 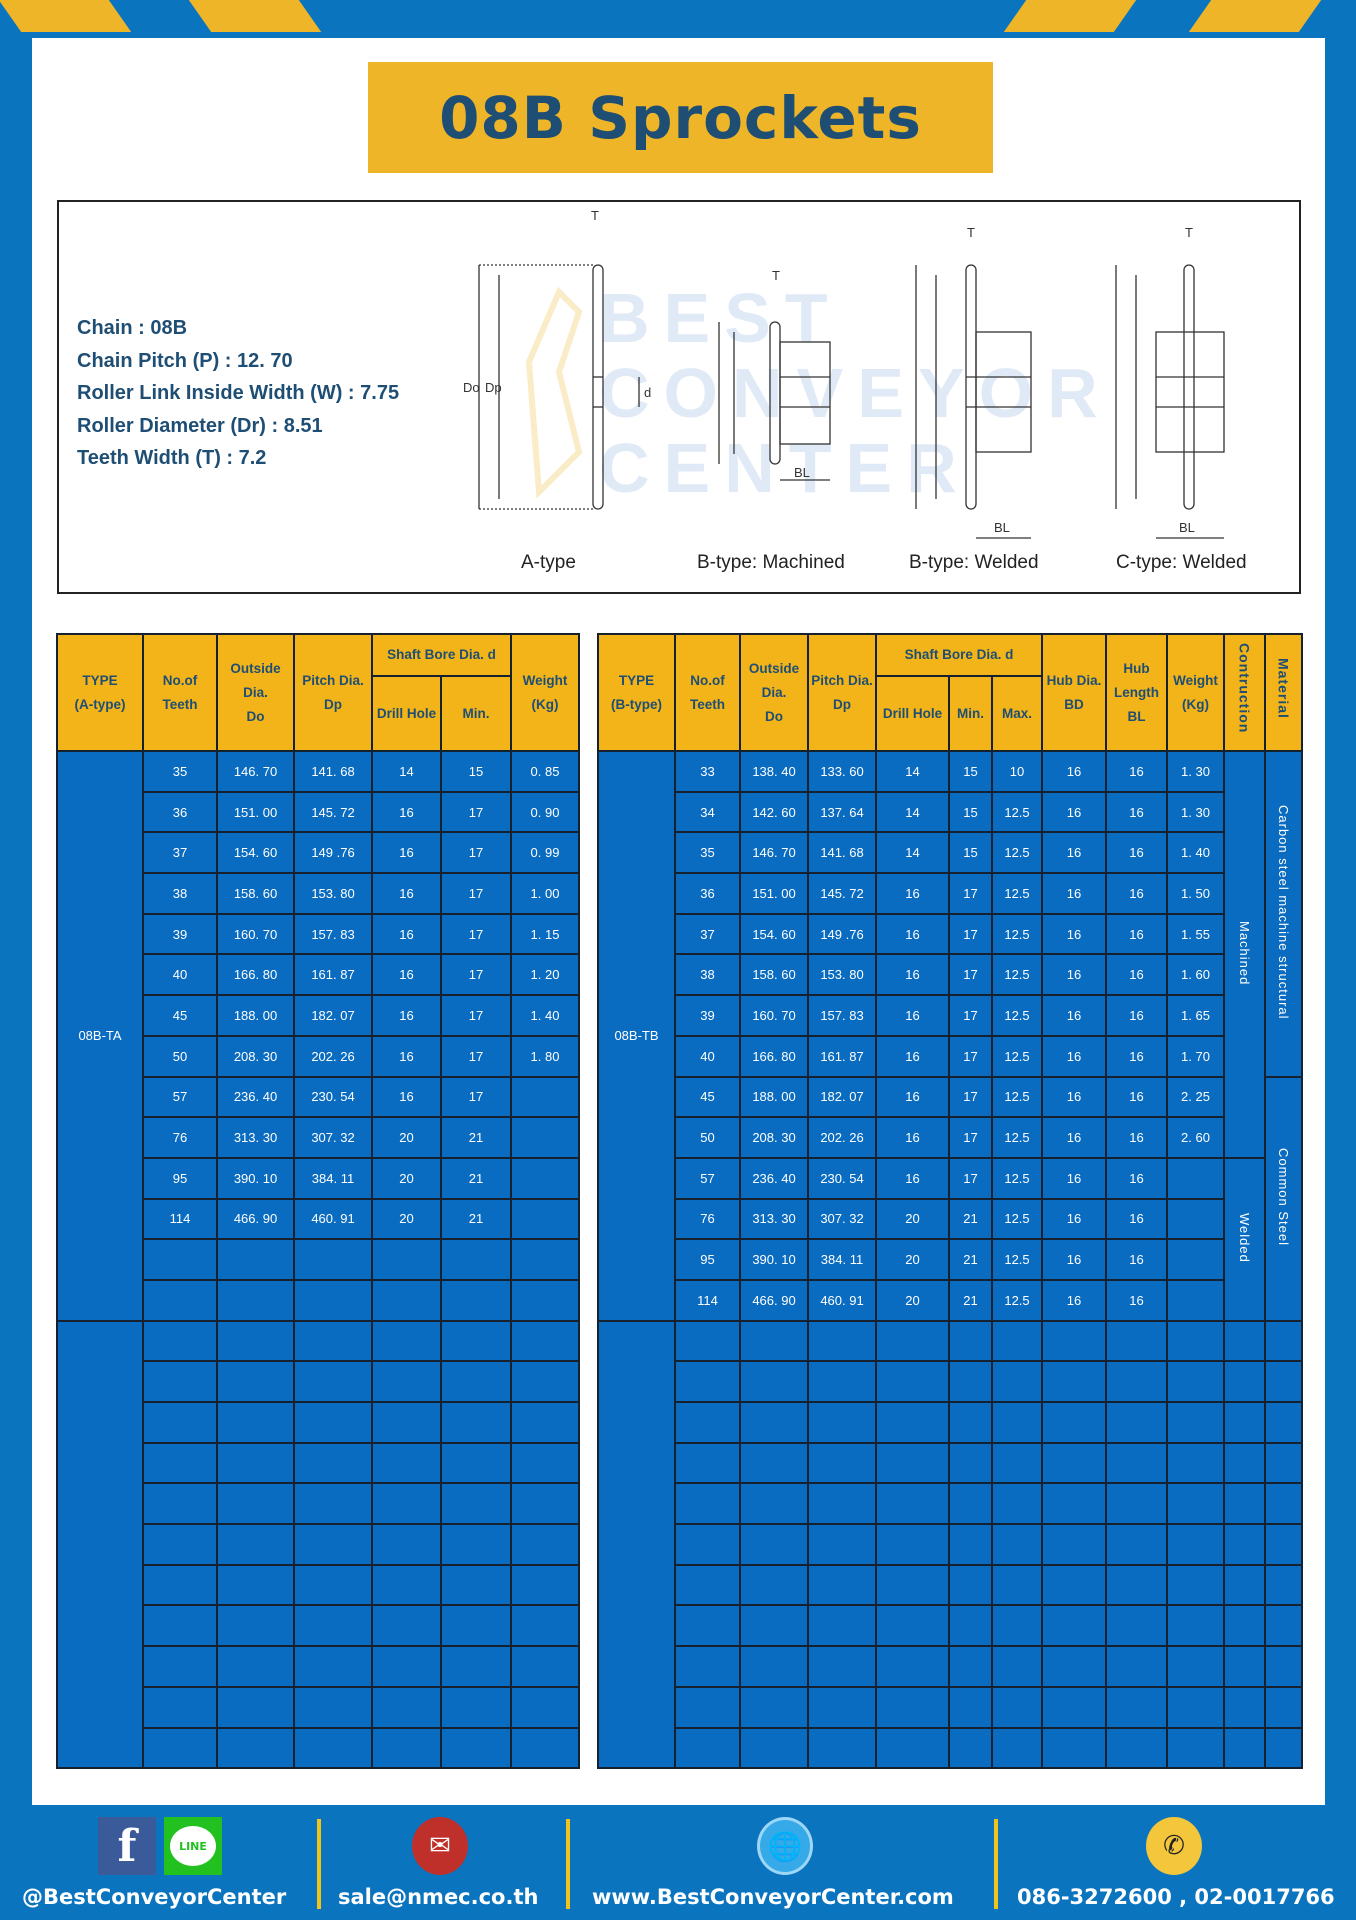 I want to click on facebook-icon: f, so click(x=127, y=1846).